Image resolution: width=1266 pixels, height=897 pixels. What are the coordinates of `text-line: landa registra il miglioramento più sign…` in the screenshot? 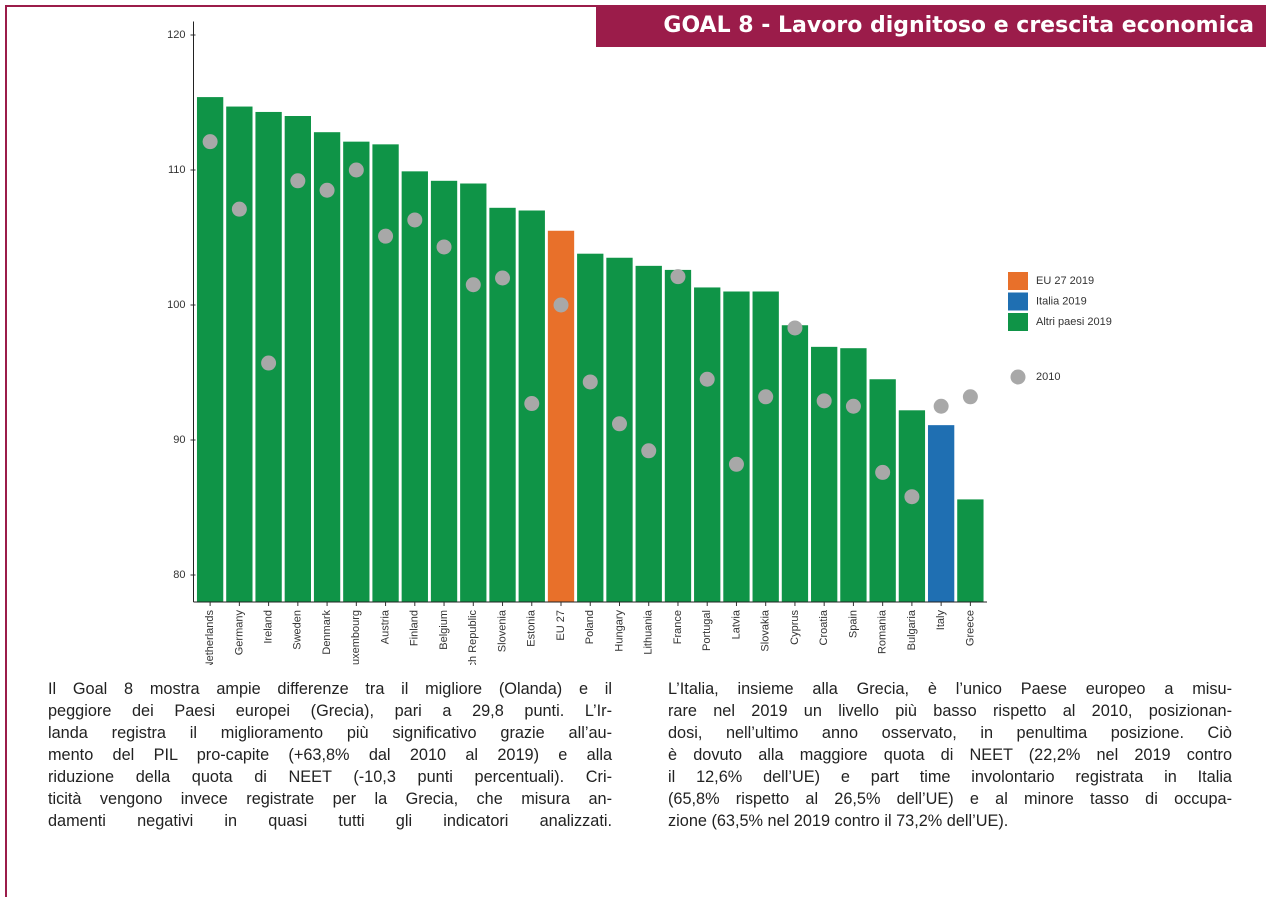 It's located at (330, 733).